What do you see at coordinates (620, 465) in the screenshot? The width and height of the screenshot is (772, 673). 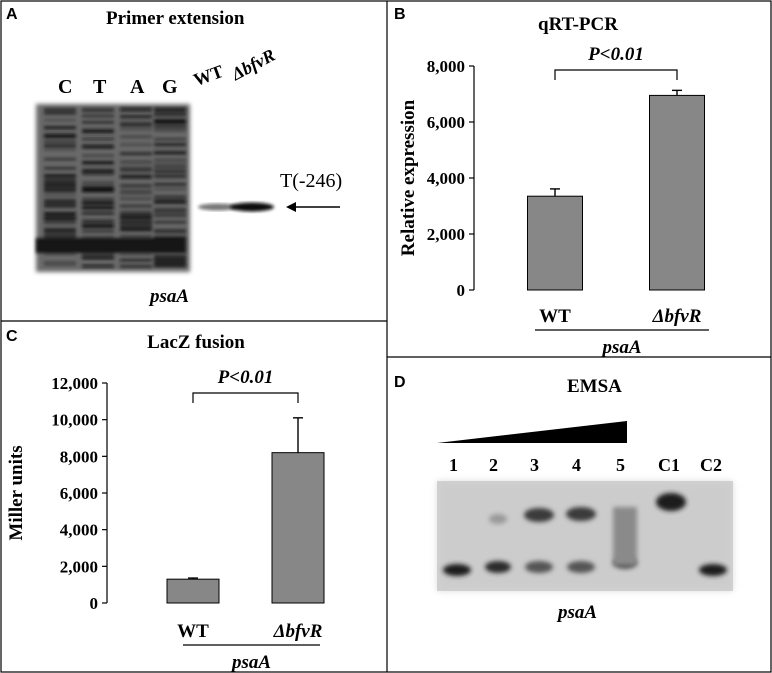 I see `lane-label: 5` at bounding box center [620, 465].